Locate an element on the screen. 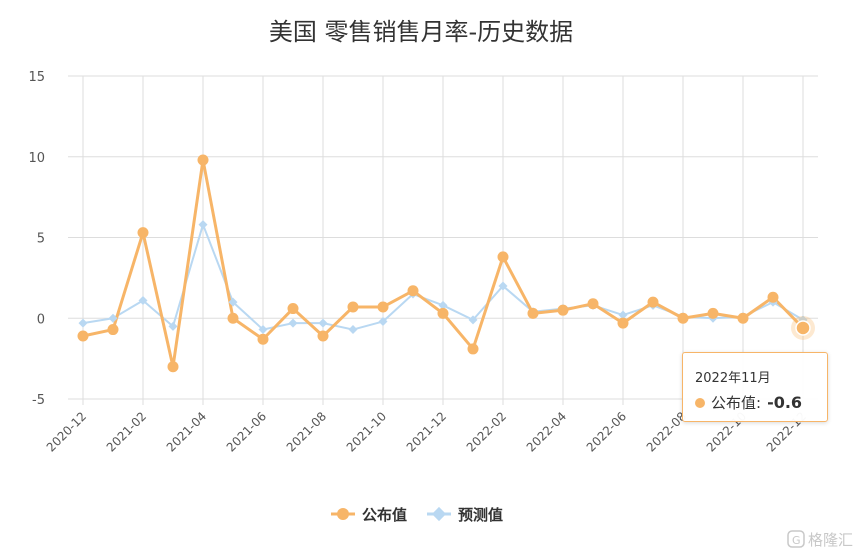 The width and height of the screenshot is (862, 557). legend-item-published: 公布值 is located at coordinates (369, 515).